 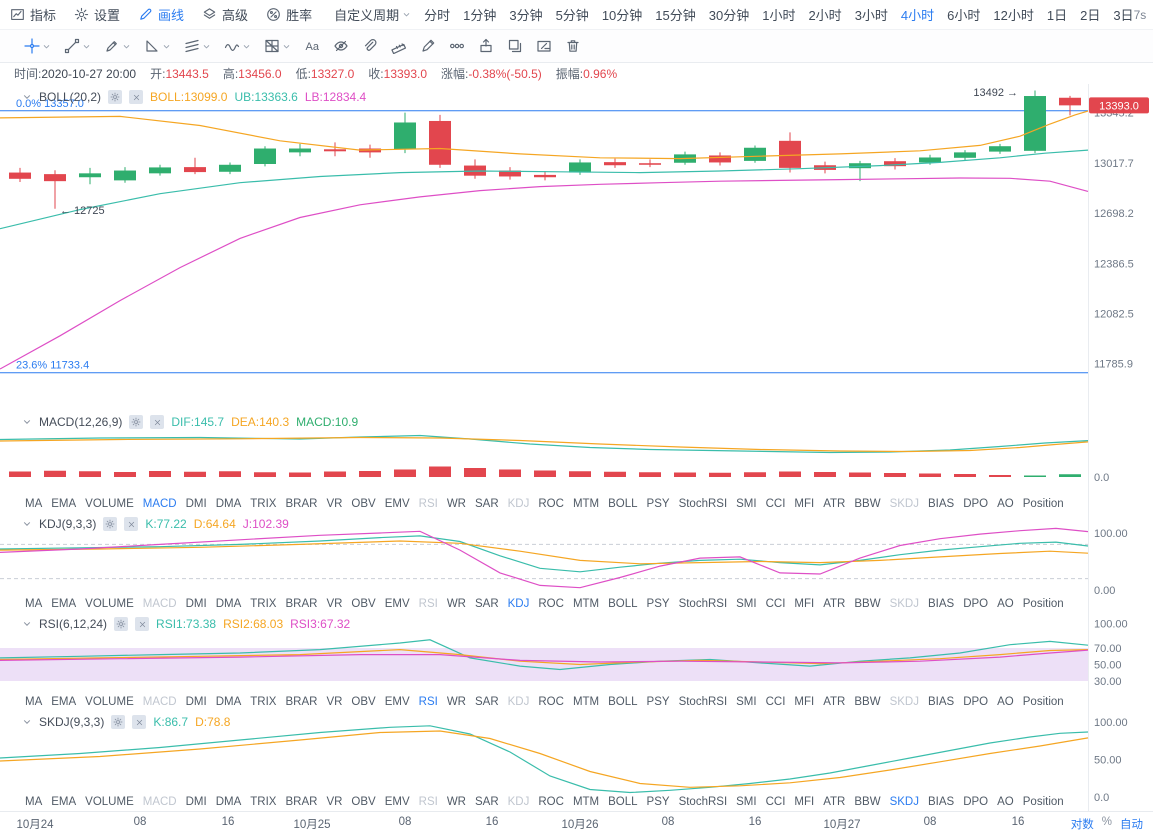 I want to click on draw-line-button: 画线, so click(x=161, y=14).